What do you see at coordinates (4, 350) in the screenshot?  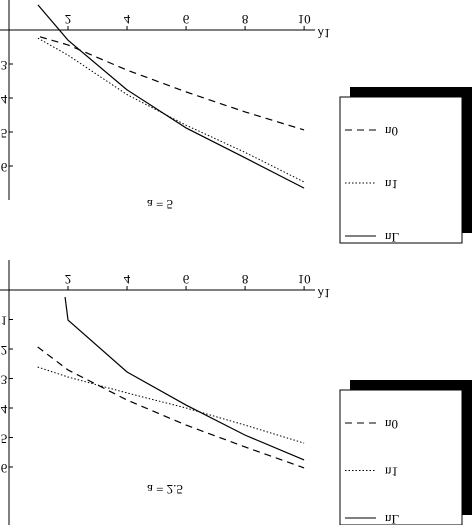 I see `y-tick-label: 2` at bounding box center [4, 350].